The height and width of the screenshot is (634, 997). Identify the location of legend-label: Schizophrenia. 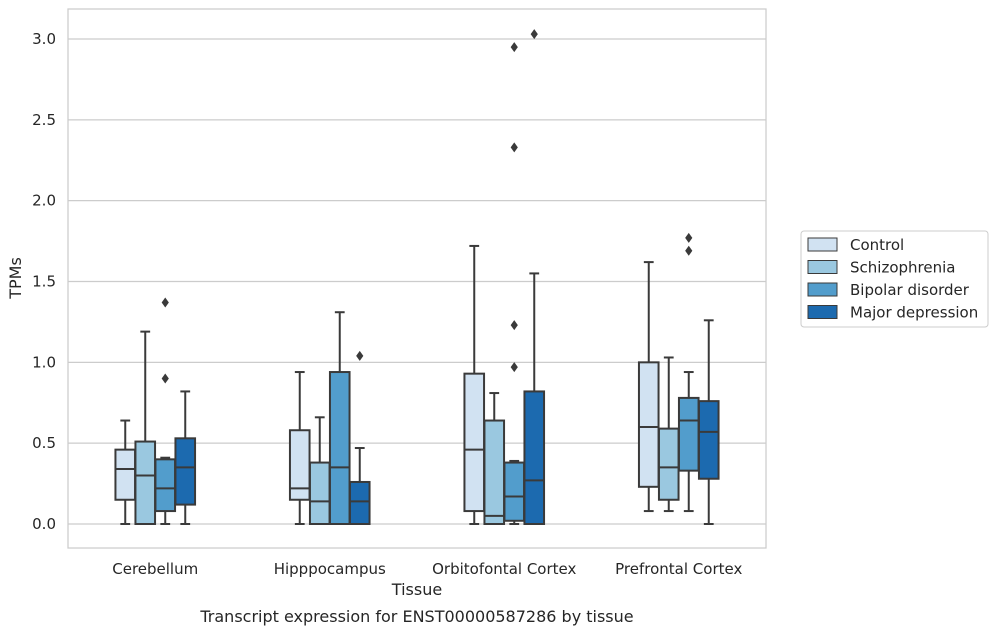
(902, 268).